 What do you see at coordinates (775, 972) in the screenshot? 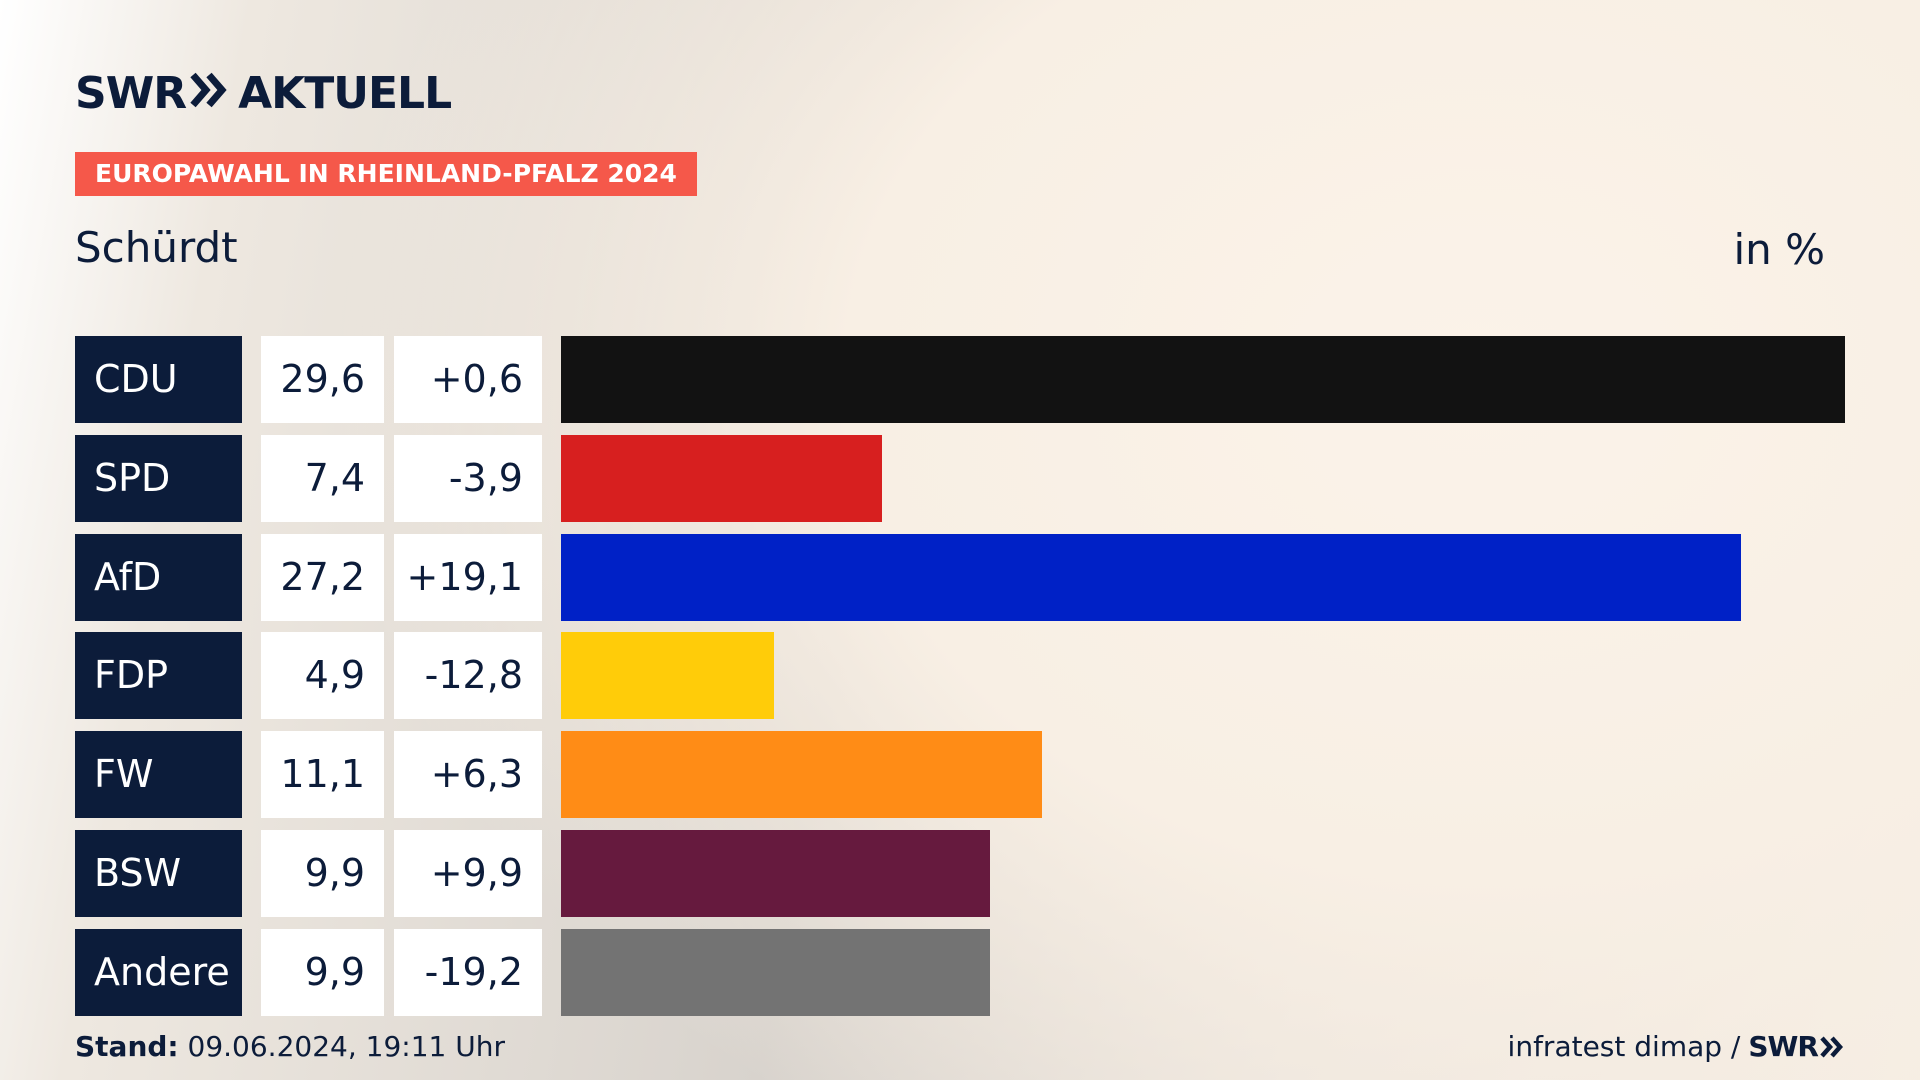
I see `bar-andere` at bounding box center [775, 972].